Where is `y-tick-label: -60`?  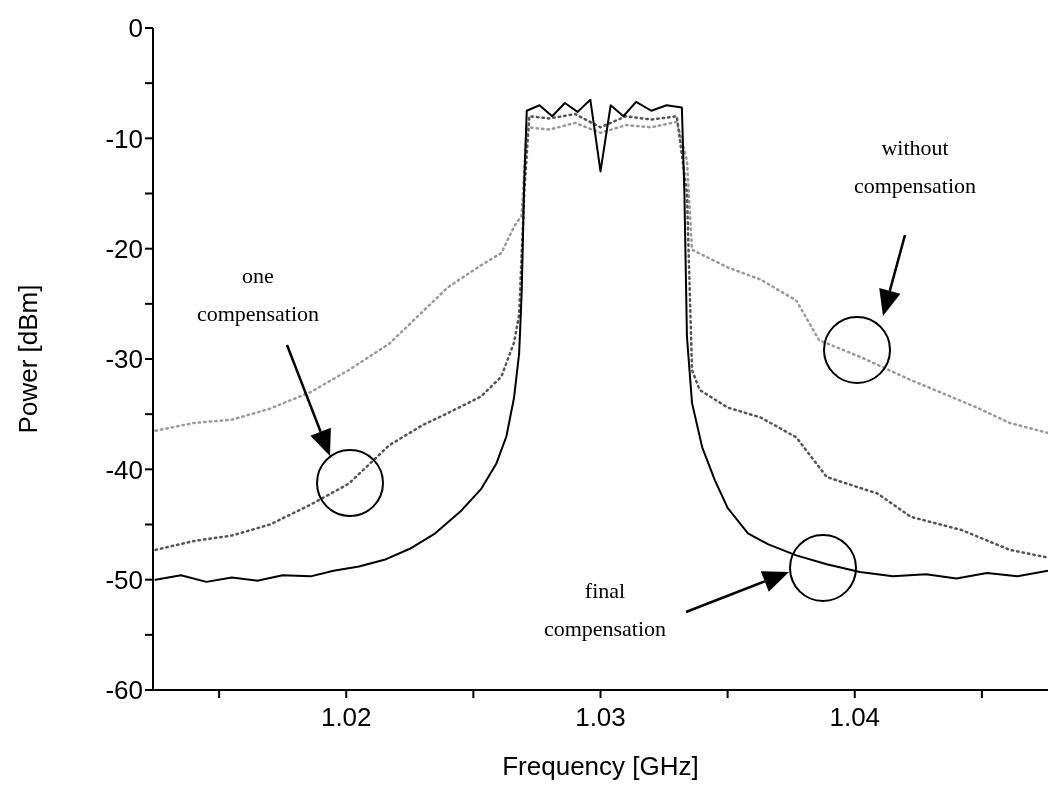 y-tick-label: -60 is located at coordinates (124, 690).